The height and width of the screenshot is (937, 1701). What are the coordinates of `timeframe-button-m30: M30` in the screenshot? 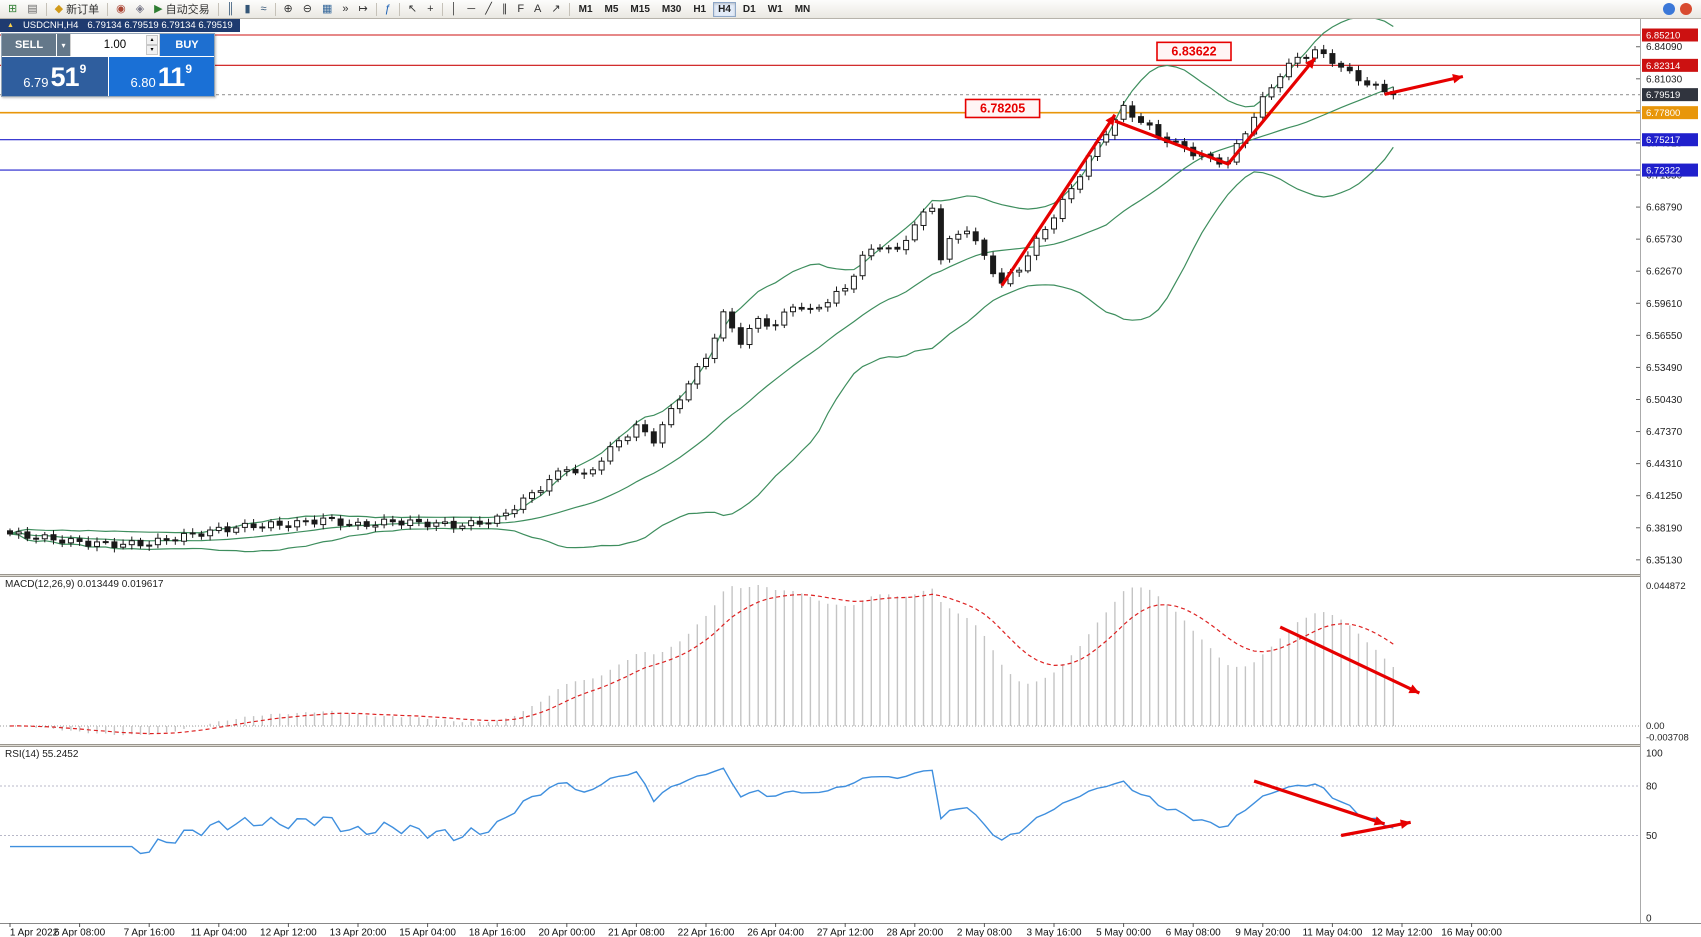 It's located at (671, 9).